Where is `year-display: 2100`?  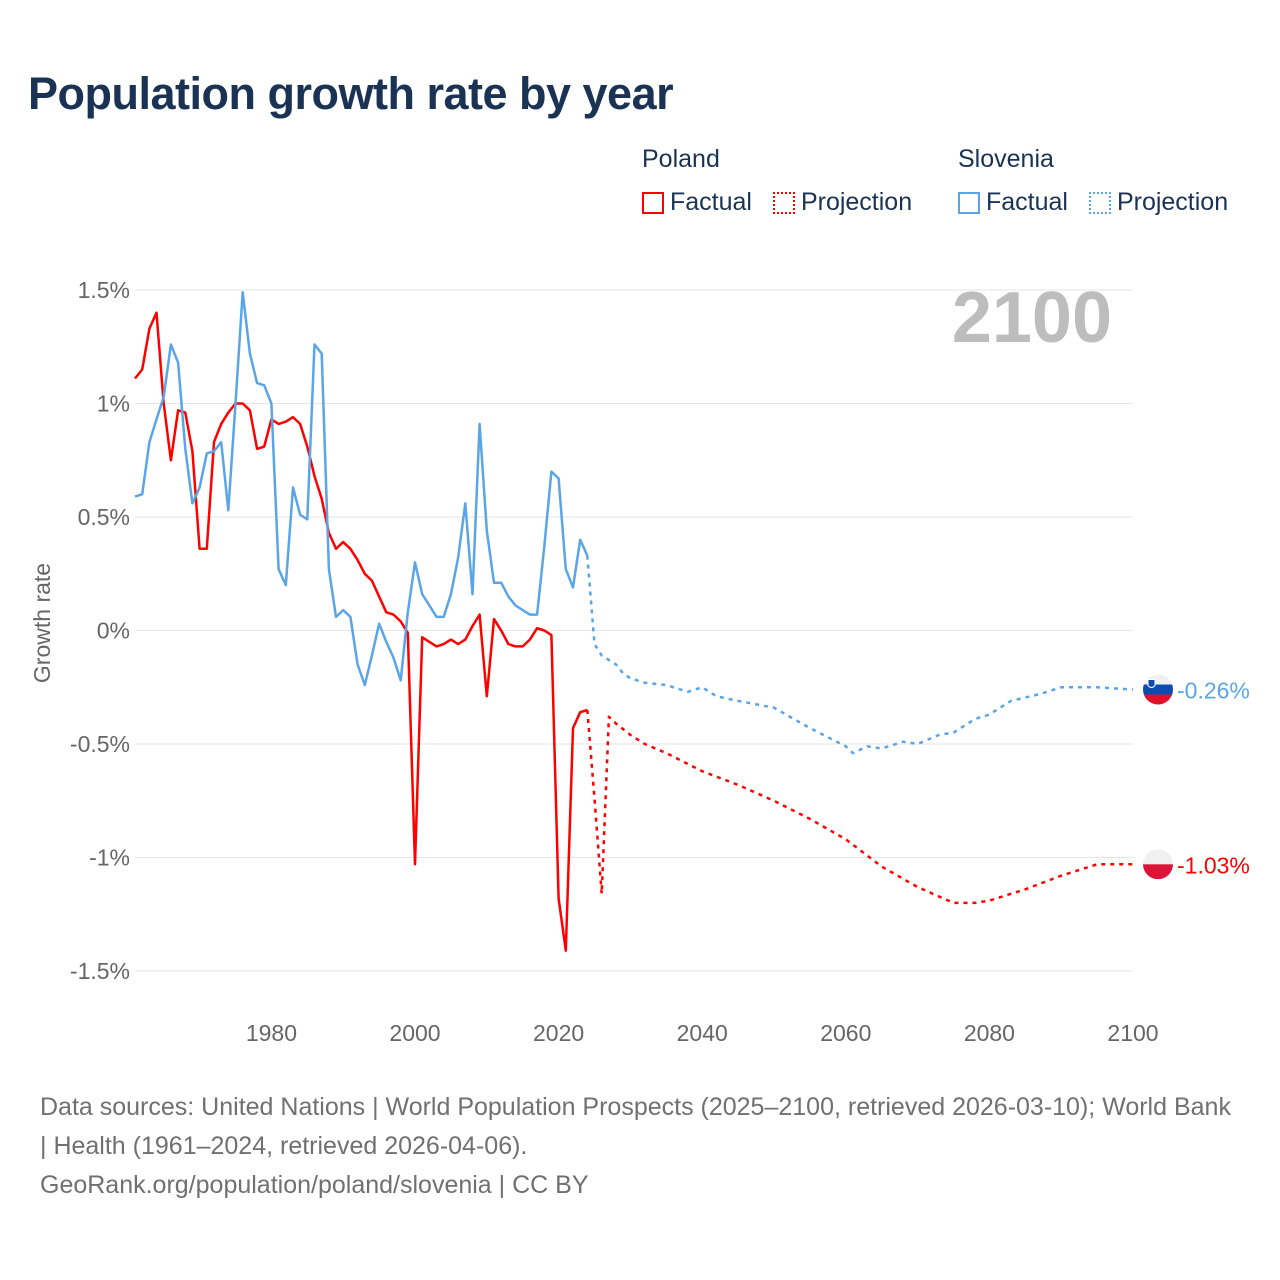 year-display: 2100 is located at coordinates (1032, 318).